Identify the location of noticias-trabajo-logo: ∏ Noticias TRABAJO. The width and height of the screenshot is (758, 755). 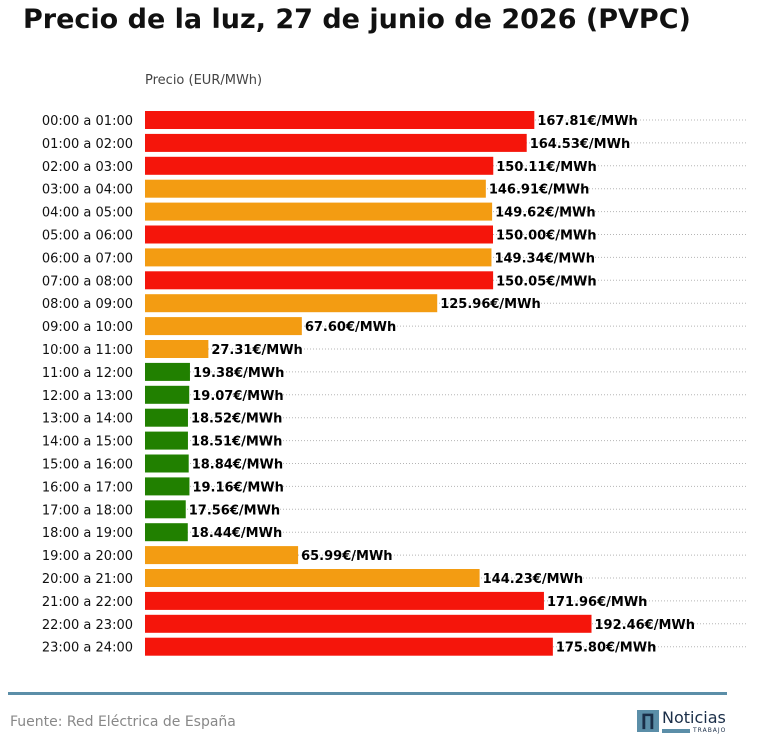
(681, 722).